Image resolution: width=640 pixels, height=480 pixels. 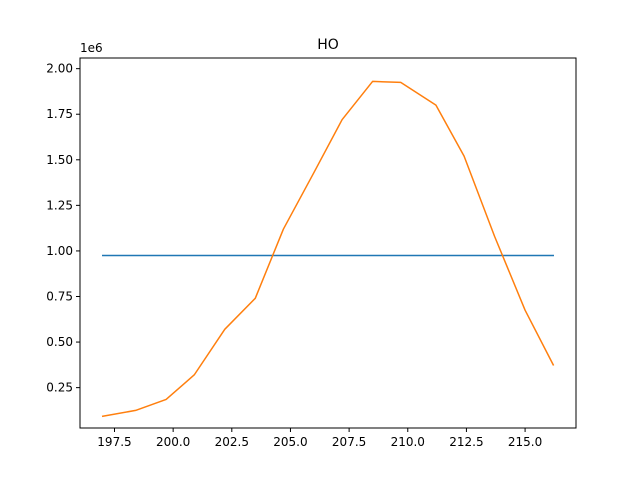 I want to click on x-tick-label: 215.0, so click(x=525, y=442).